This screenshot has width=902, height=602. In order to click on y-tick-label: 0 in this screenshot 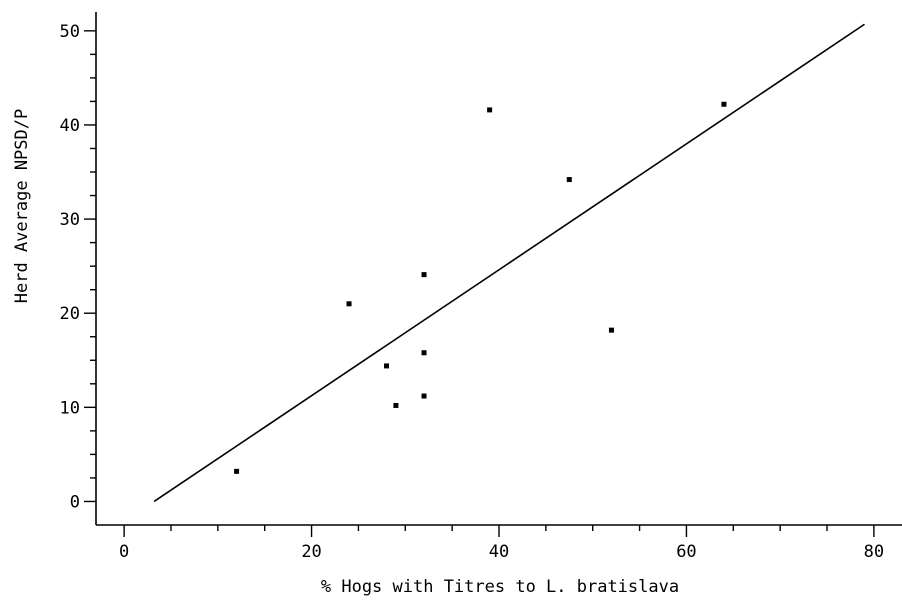, I will do `click(75, 502)`.